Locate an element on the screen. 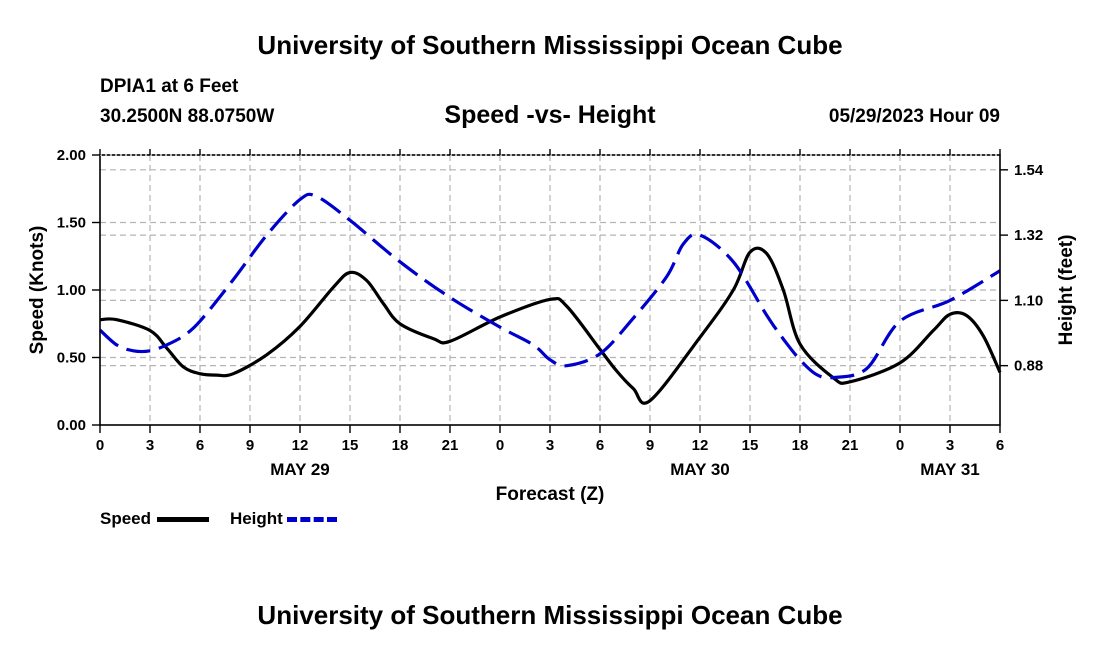 This screenshot has height=650, width=1100. legend-label-speed: Speed is located at coordinates (126, 518).